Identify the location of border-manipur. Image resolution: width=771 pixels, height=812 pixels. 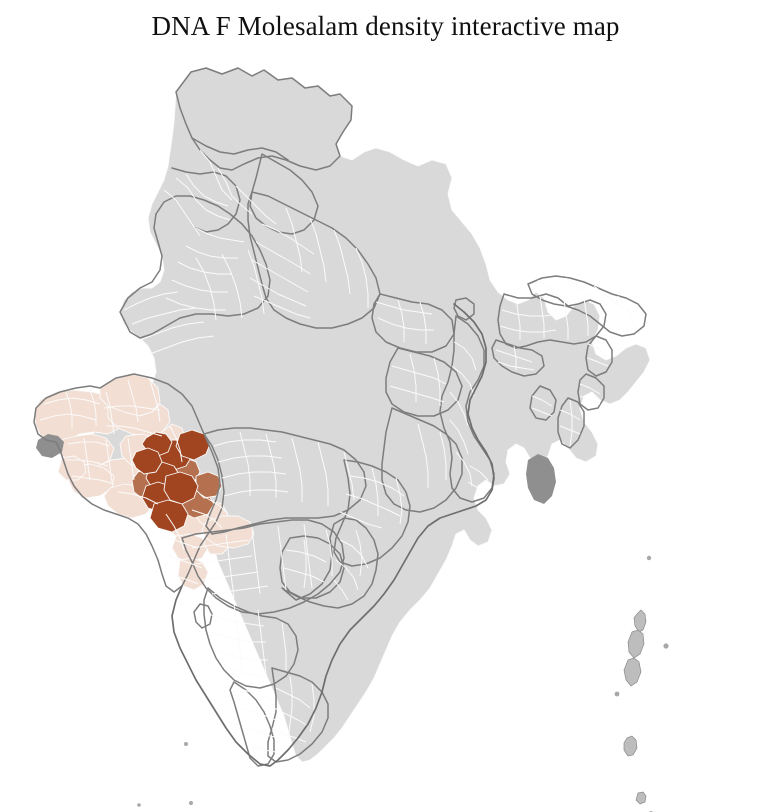
(591, 392).